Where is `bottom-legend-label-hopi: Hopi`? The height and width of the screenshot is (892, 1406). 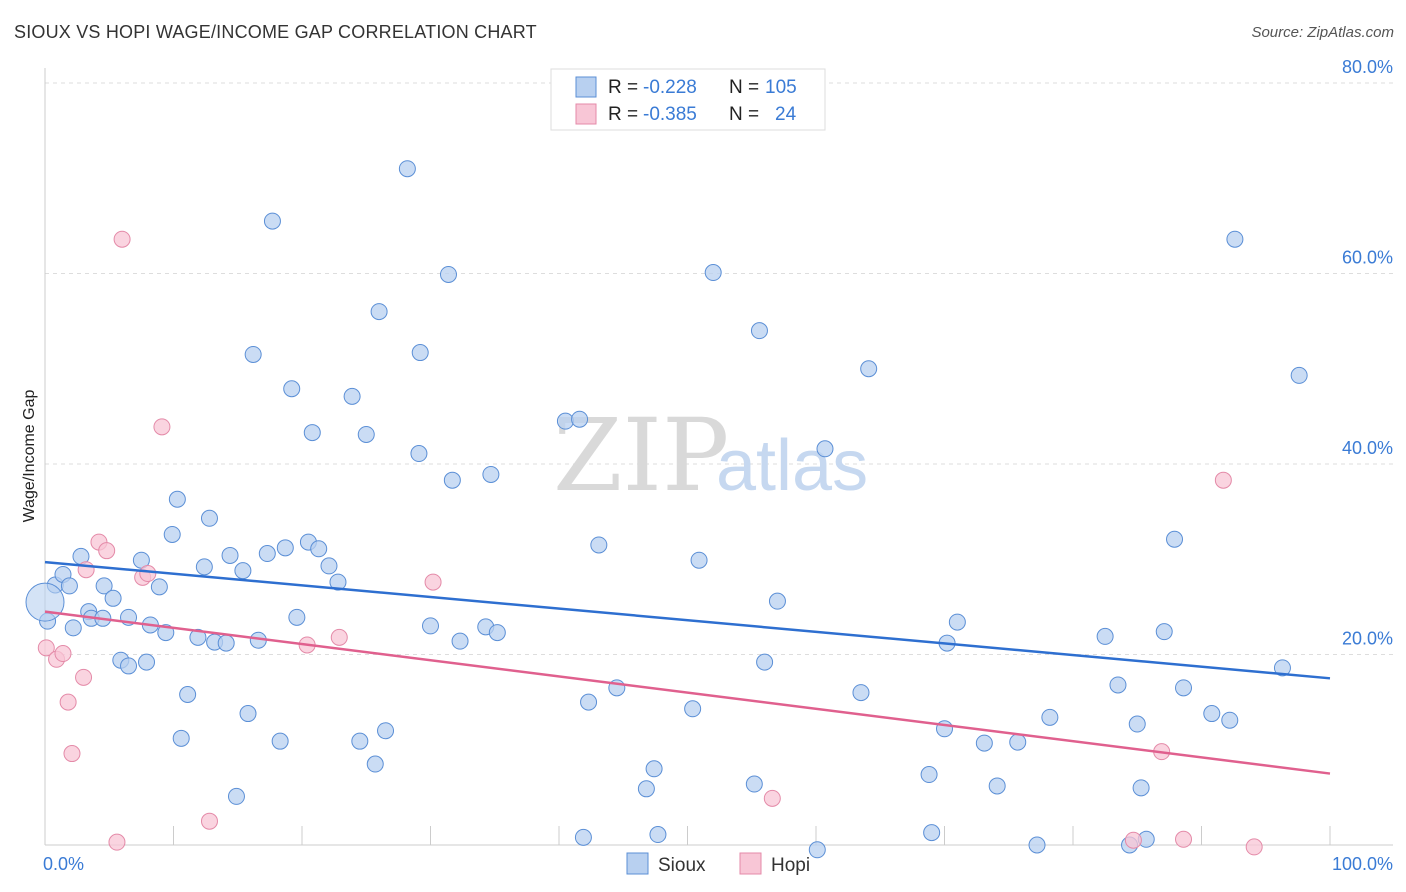
bottom-legend-label-hopi: Hopi is located at coordinates (790, 865).